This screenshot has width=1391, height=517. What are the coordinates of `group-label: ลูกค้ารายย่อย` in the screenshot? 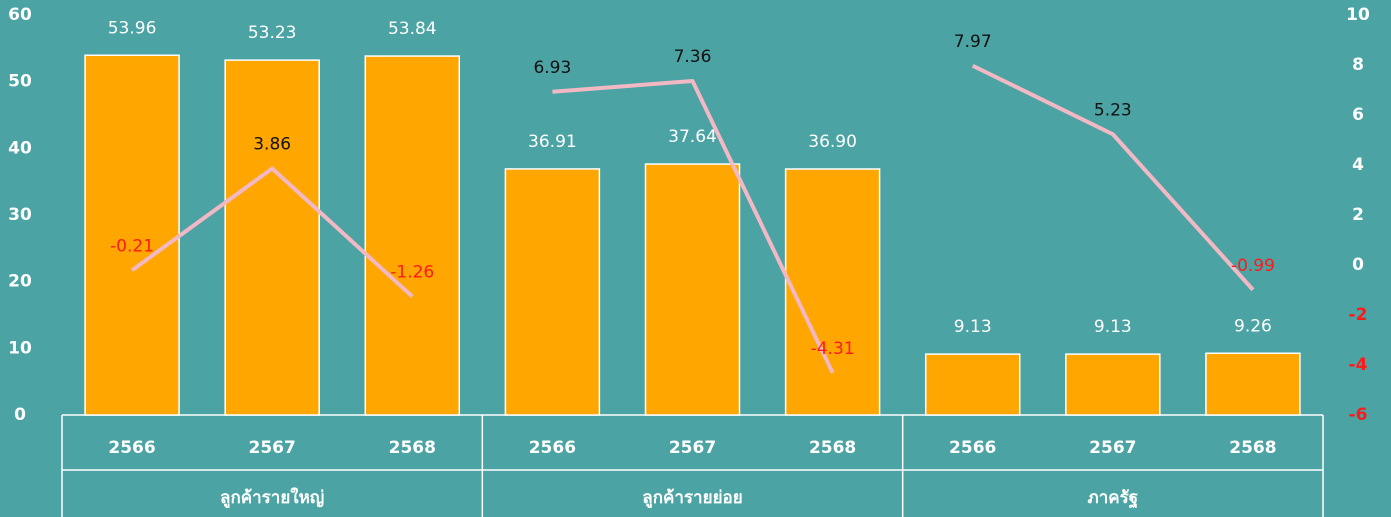 It's located at (692, 498).